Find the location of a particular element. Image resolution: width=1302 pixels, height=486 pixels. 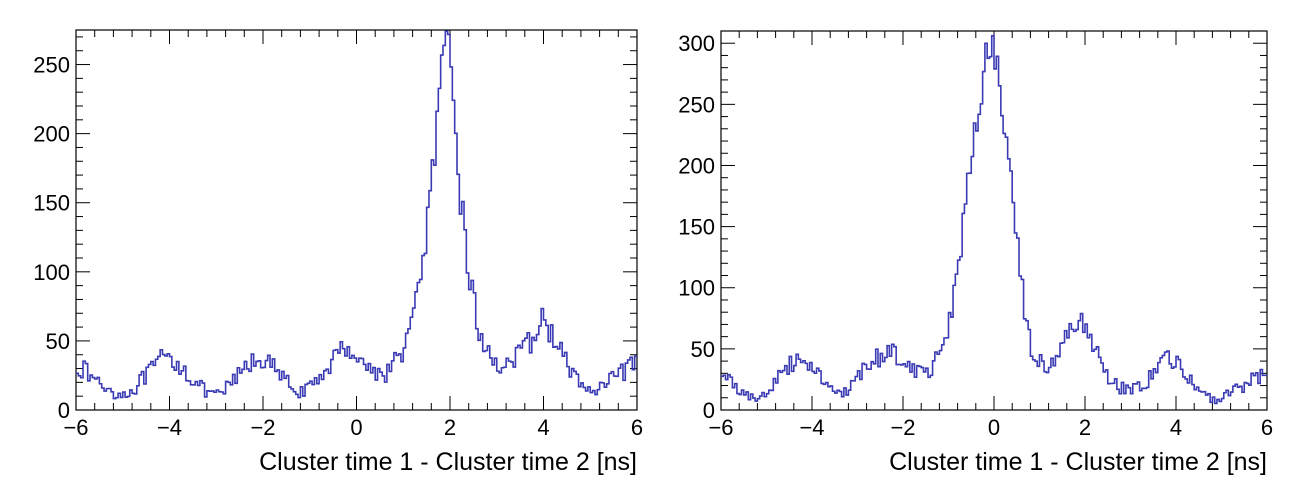

y-tick-label: 300 is located at coordinates (696, 43).